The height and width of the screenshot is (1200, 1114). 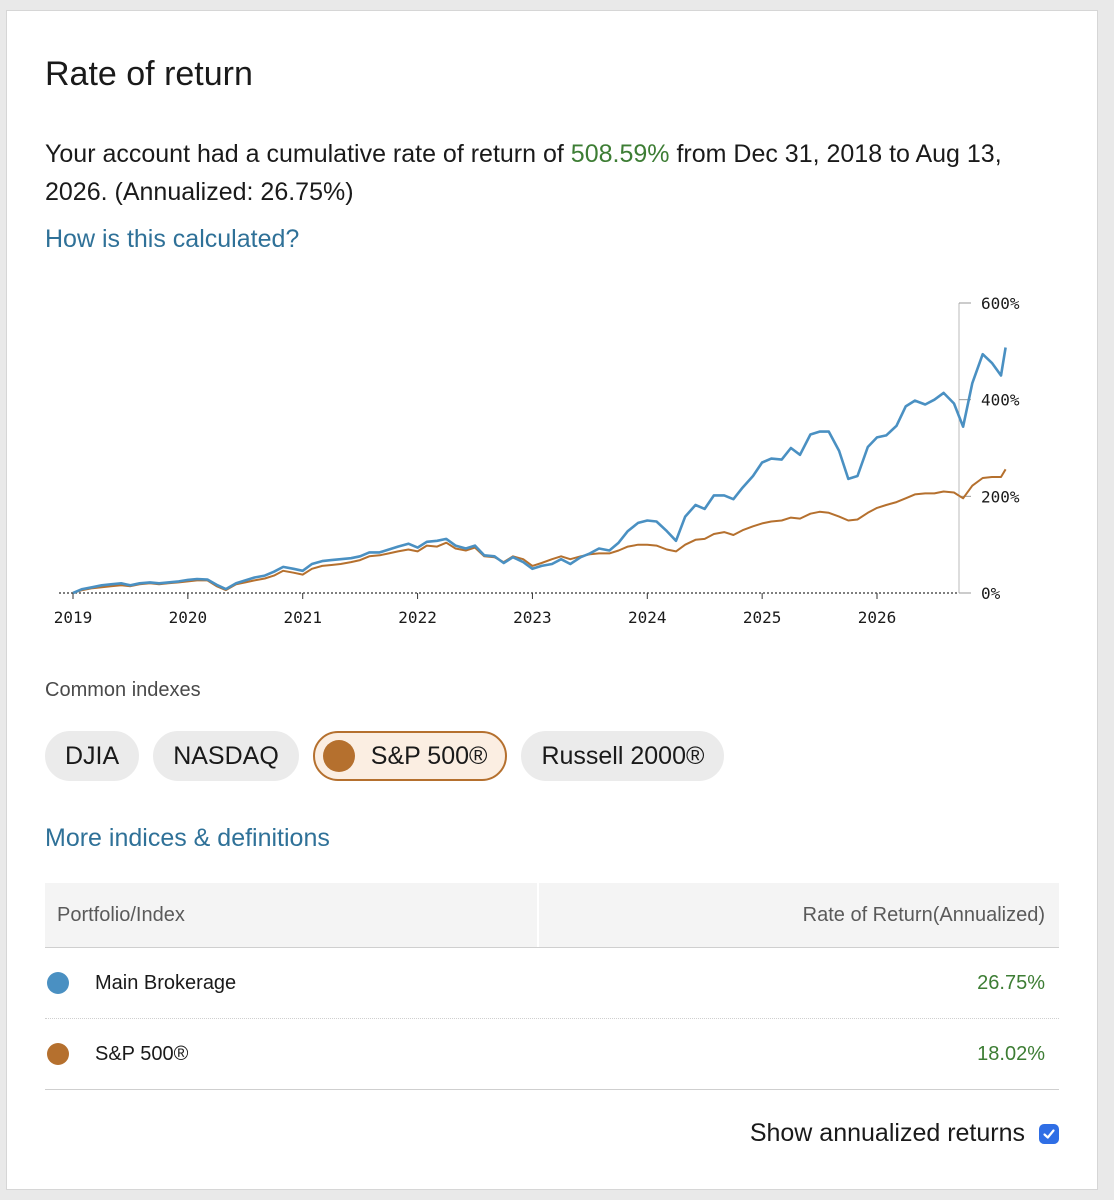 I want to click on cumulative-return-value: 508.59%, so click(x=620, y=154).